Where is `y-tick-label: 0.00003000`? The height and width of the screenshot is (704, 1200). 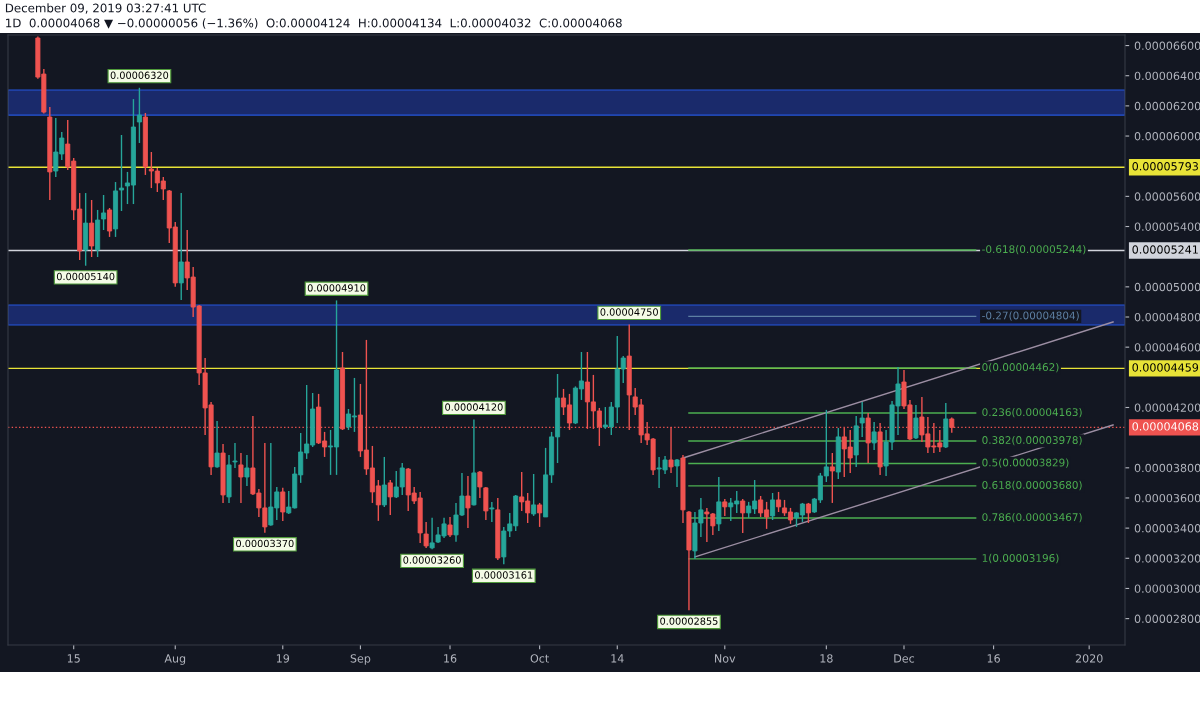 y-tick-label: 0.00003000 is located at coordinates (1167, 588).